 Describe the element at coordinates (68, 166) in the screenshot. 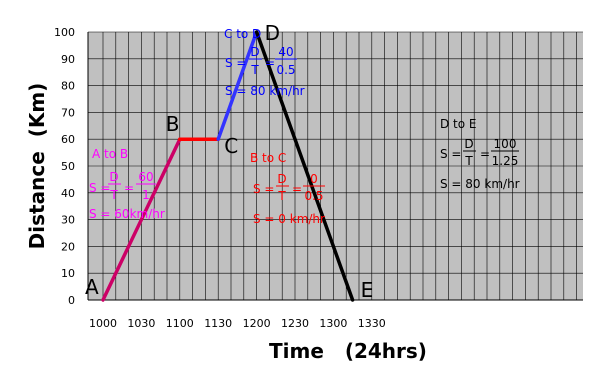

I see `y-tick-label: 50` at that location.